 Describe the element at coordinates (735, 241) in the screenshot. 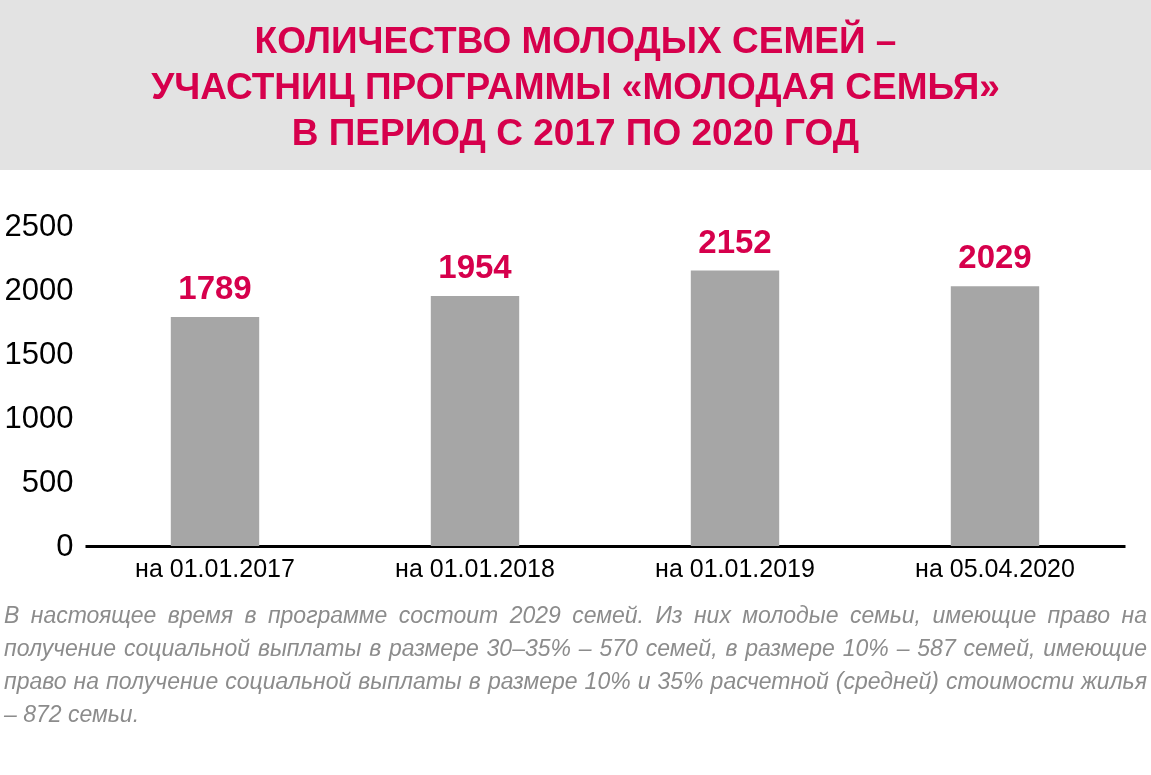

I see `data-label: 2152` at that location.